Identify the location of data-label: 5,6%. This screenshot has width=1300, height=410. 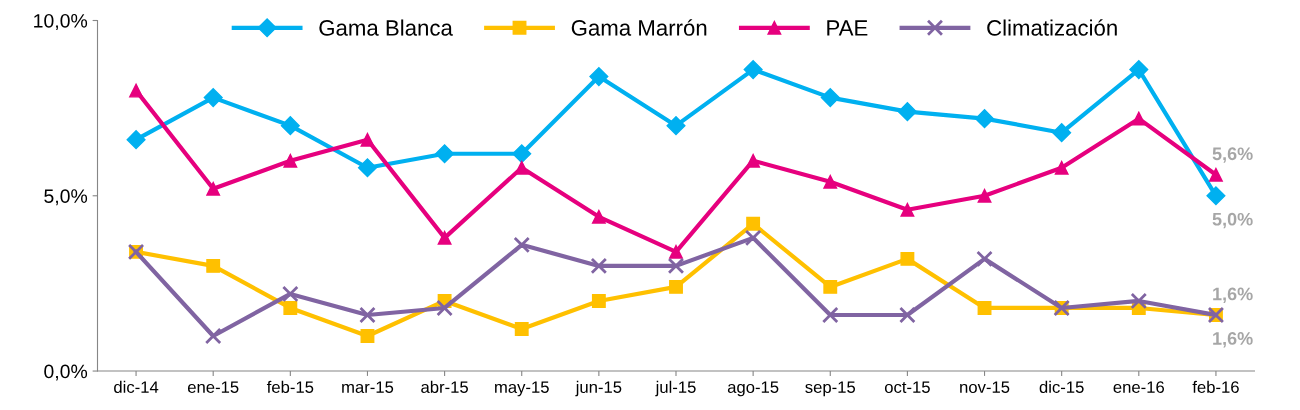
(1232, 155).